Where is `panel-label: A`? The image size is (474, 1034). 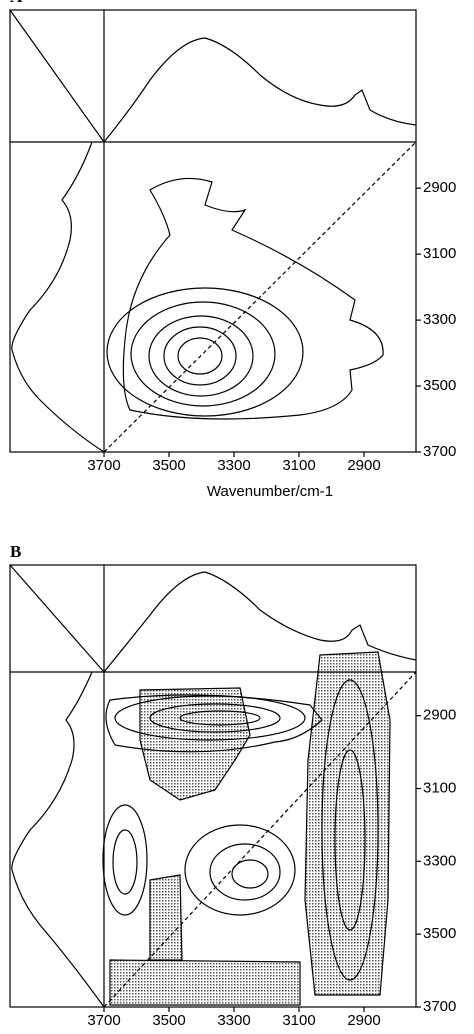 panel-label: A is located at coordinates (16, 3).